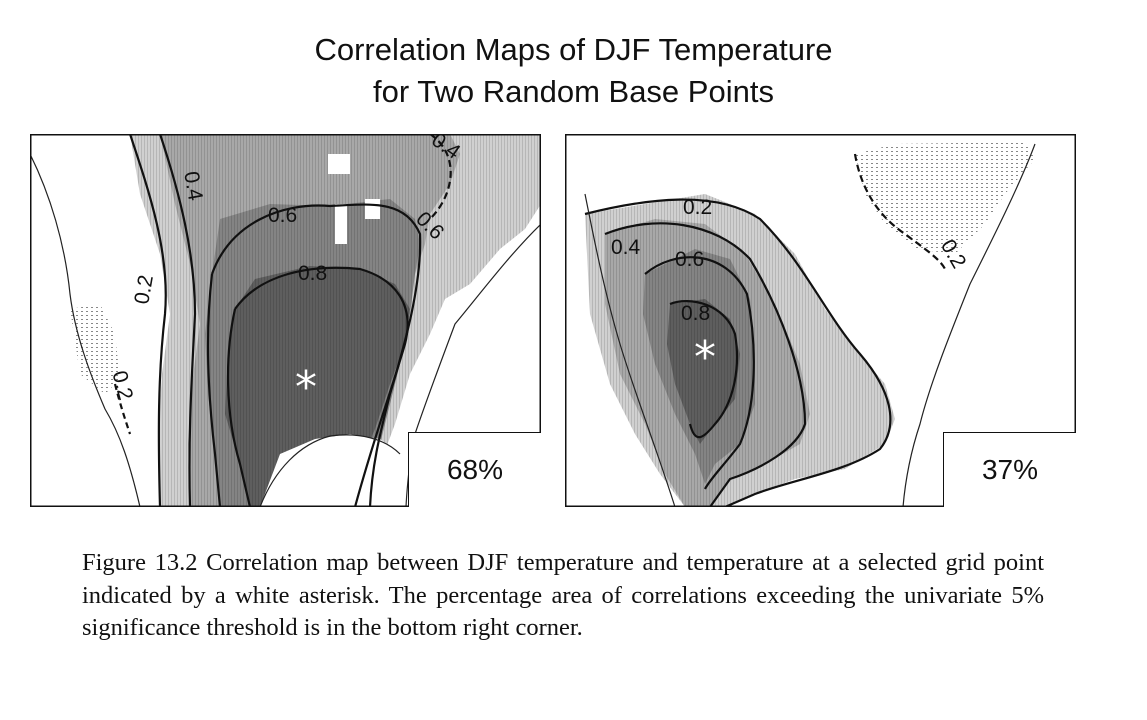 This screenshot has height=720, width=1147. What do you see at coordinates (1009, 469) in the screenshot?
I see `significance-percentage-right: 37%` at bounding box center [1009, 469].